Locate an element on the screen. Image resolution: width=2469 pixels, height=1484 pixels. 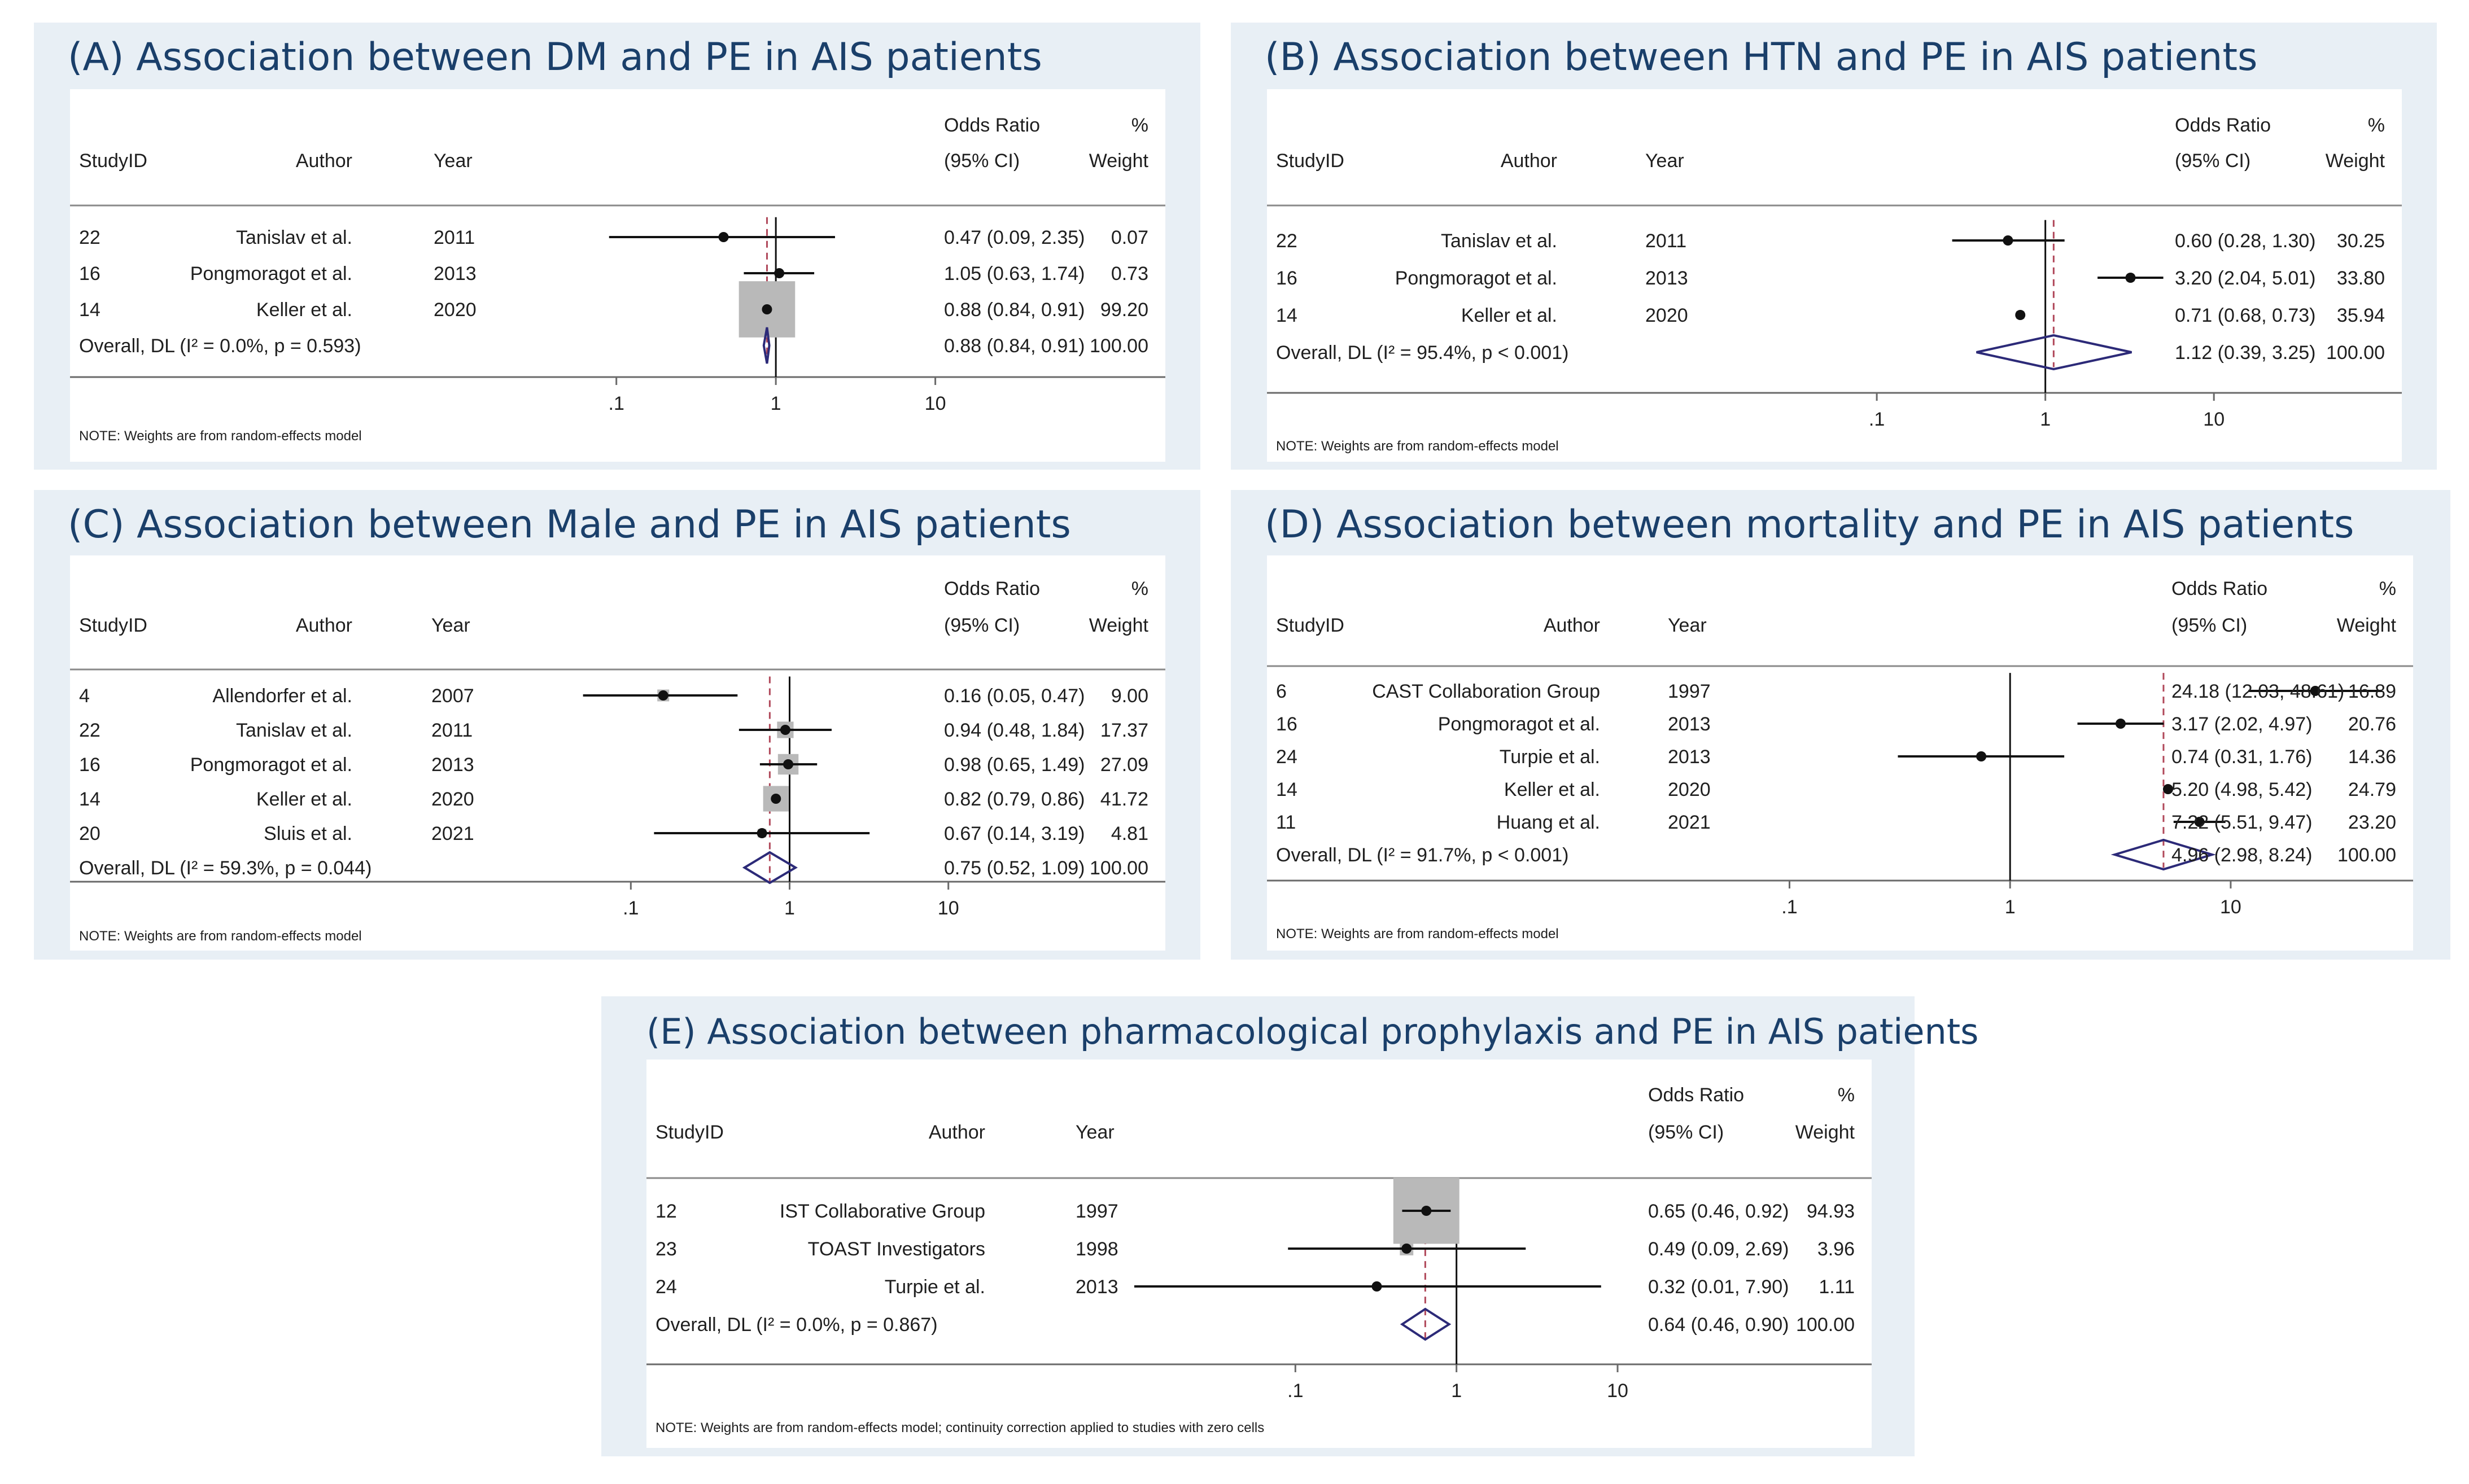
x-tick-label: 1 is located at coordinates (1456, 1391).